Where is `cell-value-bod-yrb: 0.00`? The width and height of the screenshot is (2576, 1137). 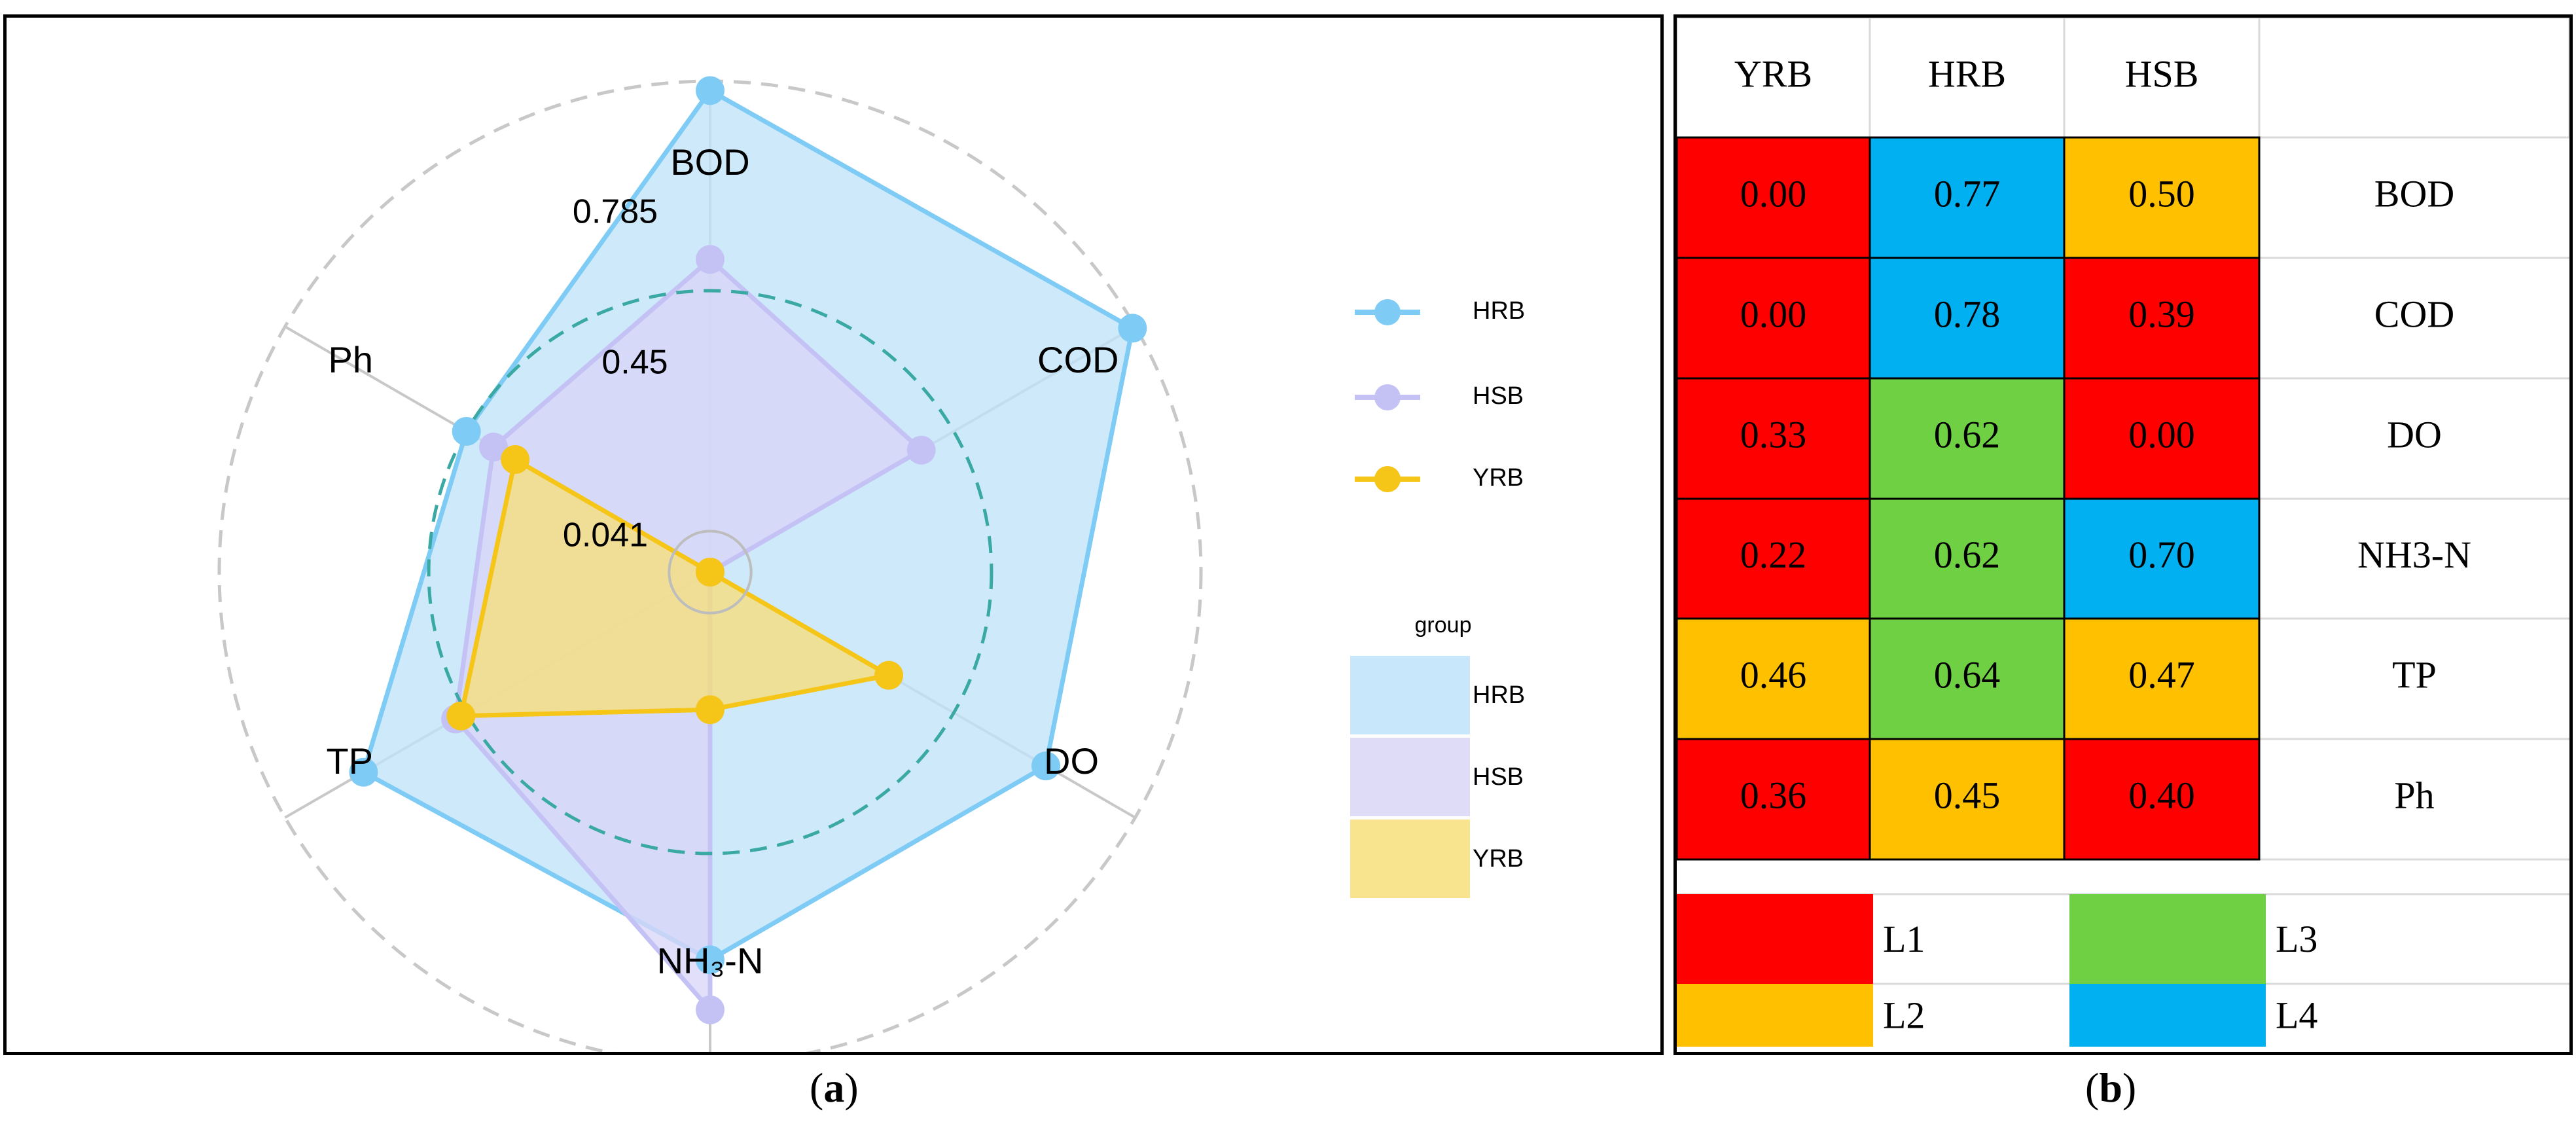 cell-value-bod-yrb: 0.00 is located at coordinates (1773, 193).